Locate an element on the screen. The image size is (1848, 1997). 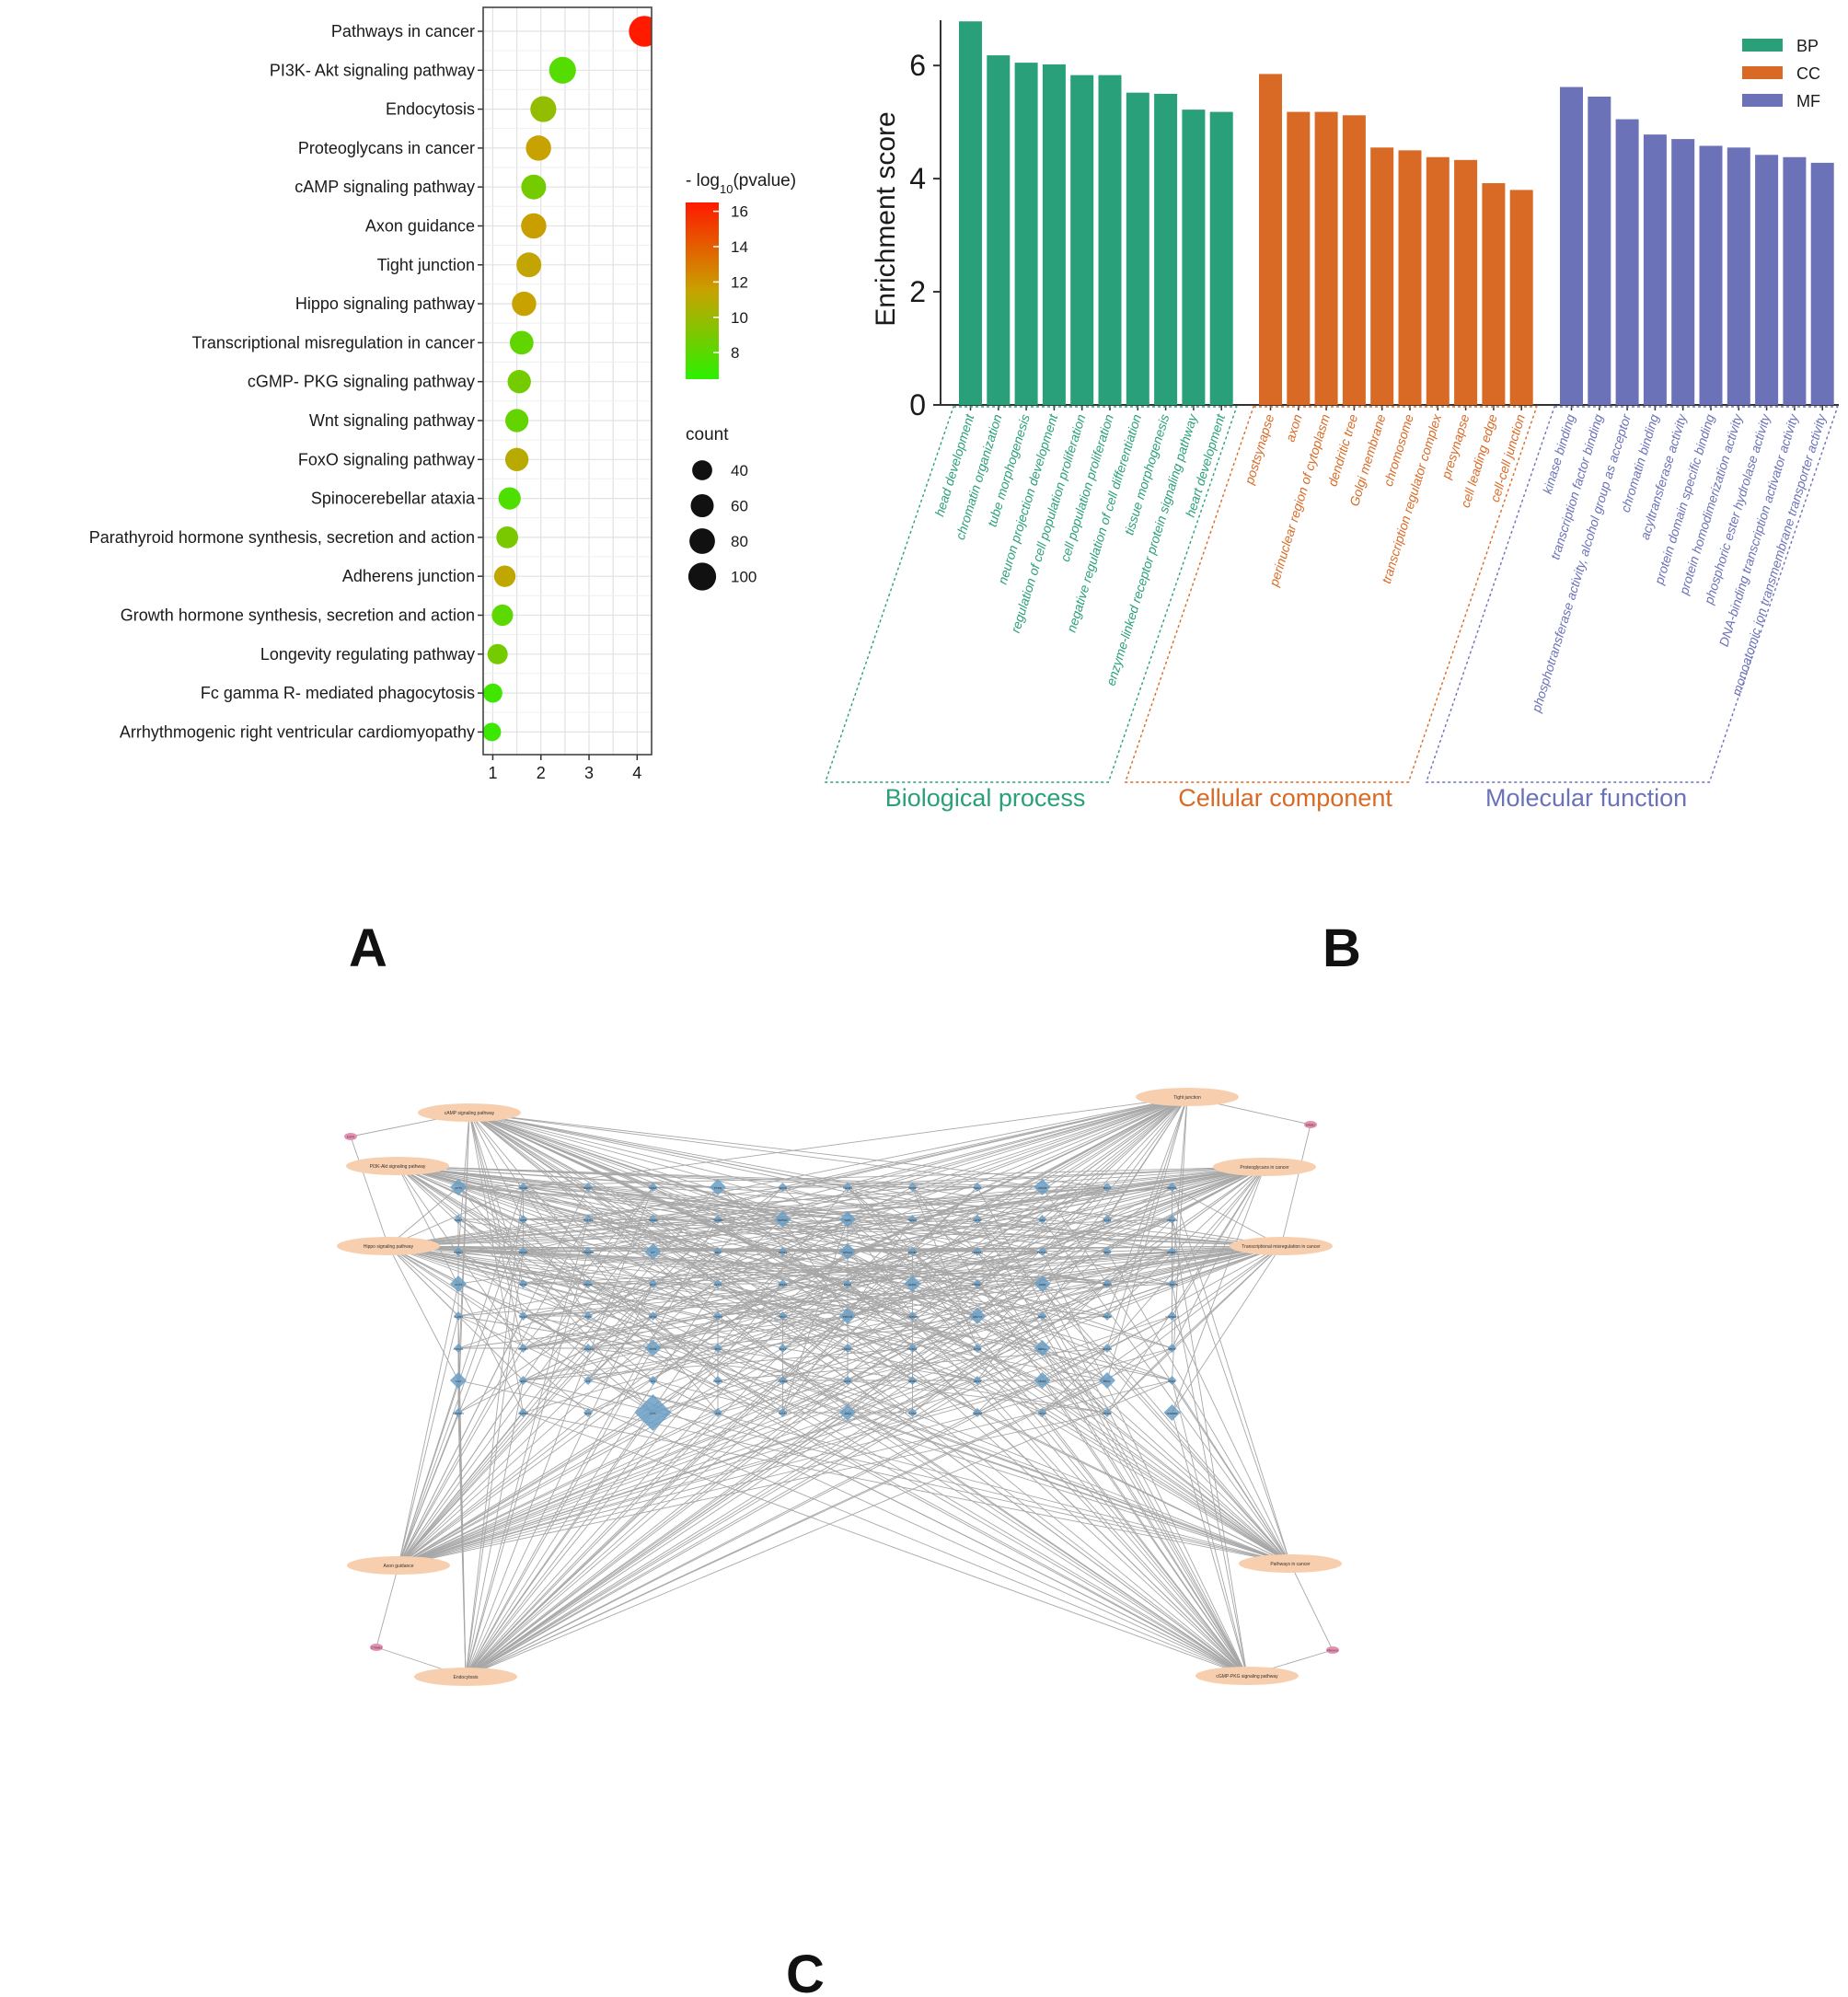
color-legend-tick-label: 16 is located at coordinates (739, 212).